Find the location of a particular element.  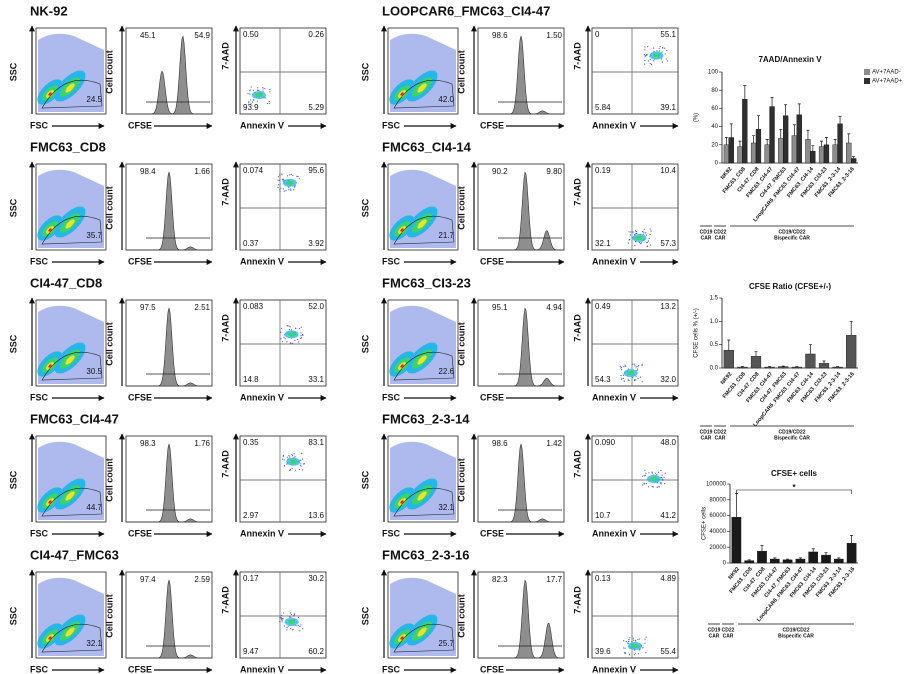

quadrant-value: 14.8 is located at coordinates (251, 379).